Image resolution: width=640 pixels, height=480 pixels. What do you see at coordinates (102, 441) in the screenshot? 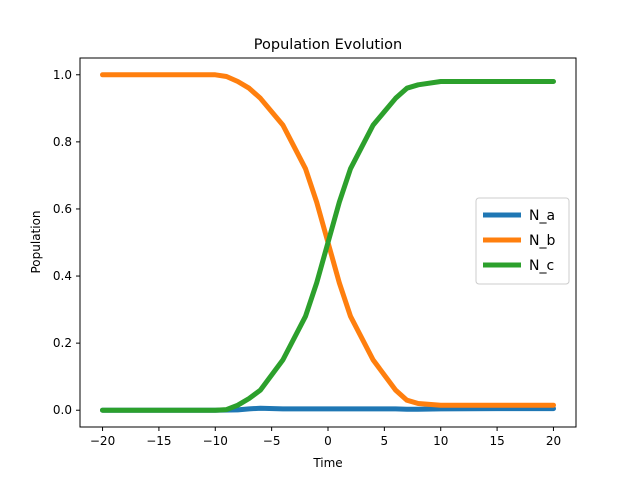
I see `x-tick-label: −20` at bounding box center [102, 441].